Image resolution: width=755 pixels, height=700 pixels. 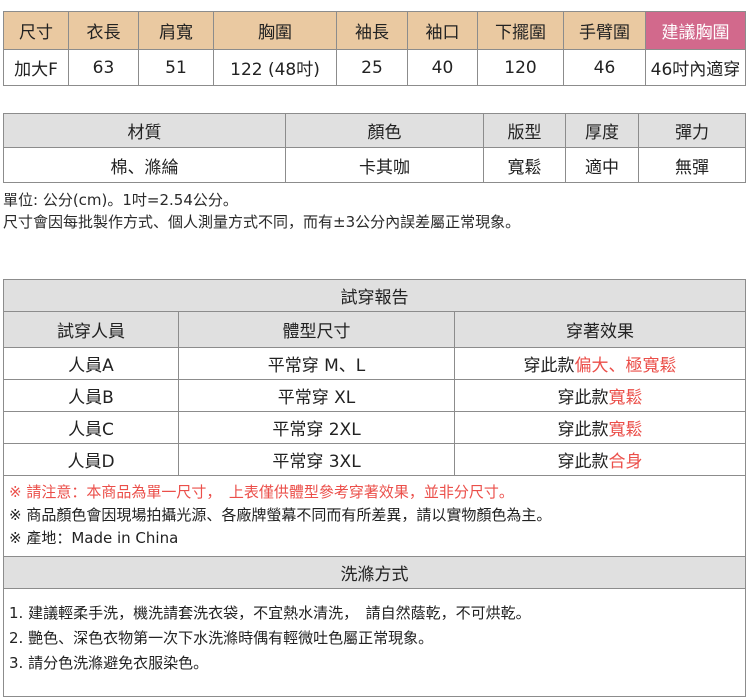 I want to click on table-row: 人員A 平常穿 M、L 穿此款偏大、極寬鬆, so click(x=374, y=363).